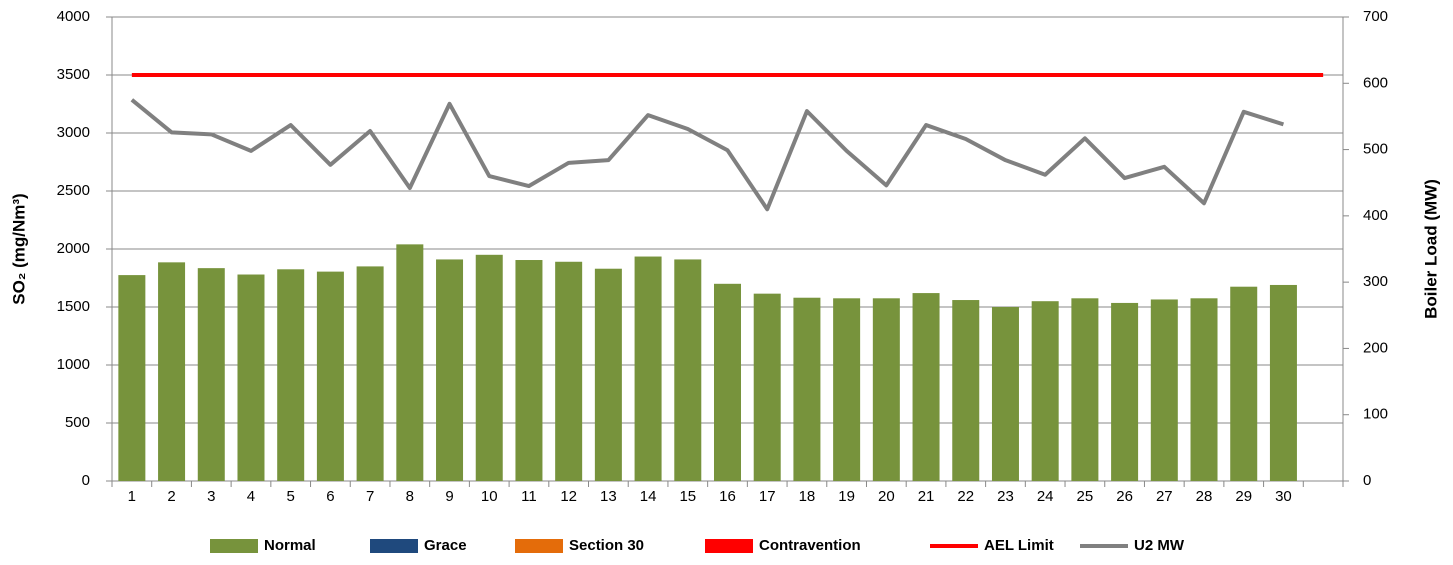 This screenshot has height=565, width=1453. Describe the element at coordinates (1283, 496) in the screenshot. I see `x-tick-label: 30` at that location.